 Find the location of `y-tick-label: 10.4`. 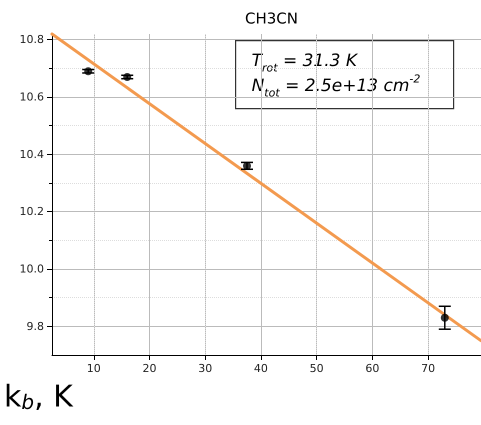

y-tick-label: 10.4 is located at coordinates (32, 154).